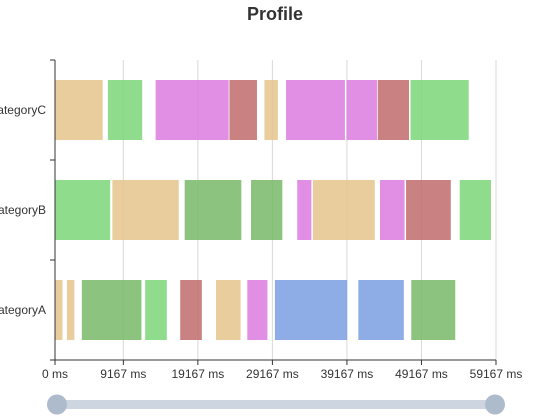 The width and height of the screenshot is (550, 420). Describe the element at coordinates (421, 374) in the screenshot. I see `x-tick-label: 49167 ms` at that location.